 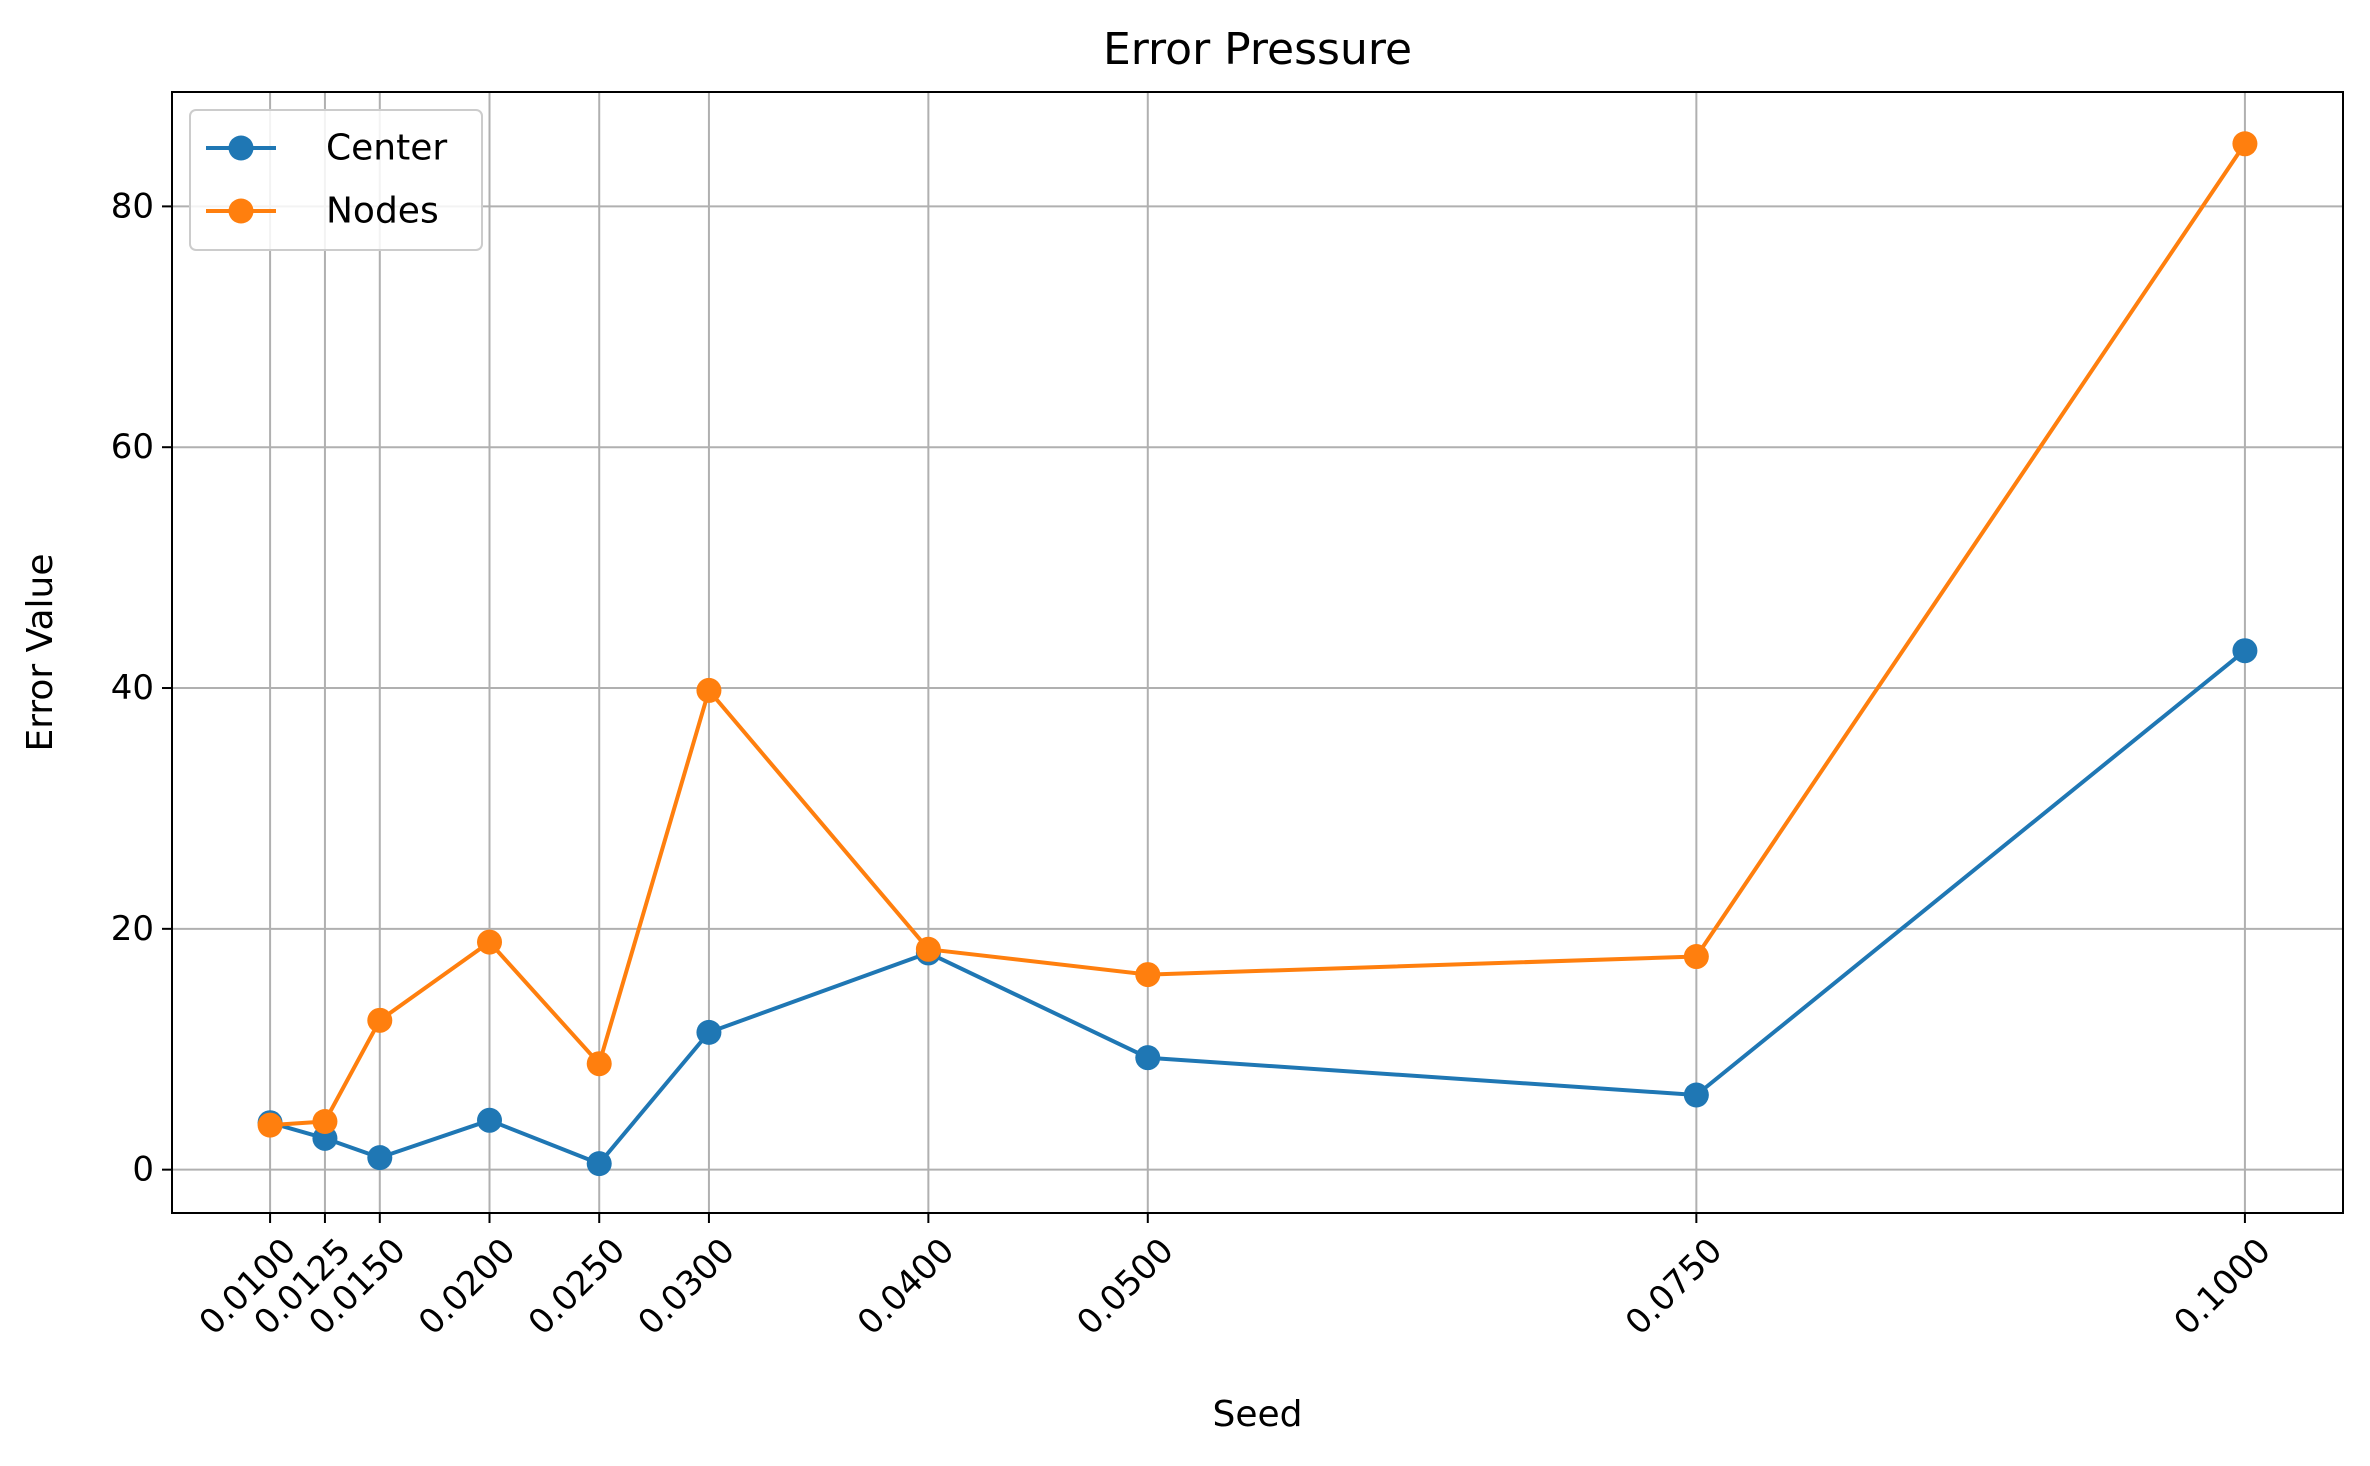 I want to click on legend-entry-nodes: Nodes, so click(x=322, y=211).